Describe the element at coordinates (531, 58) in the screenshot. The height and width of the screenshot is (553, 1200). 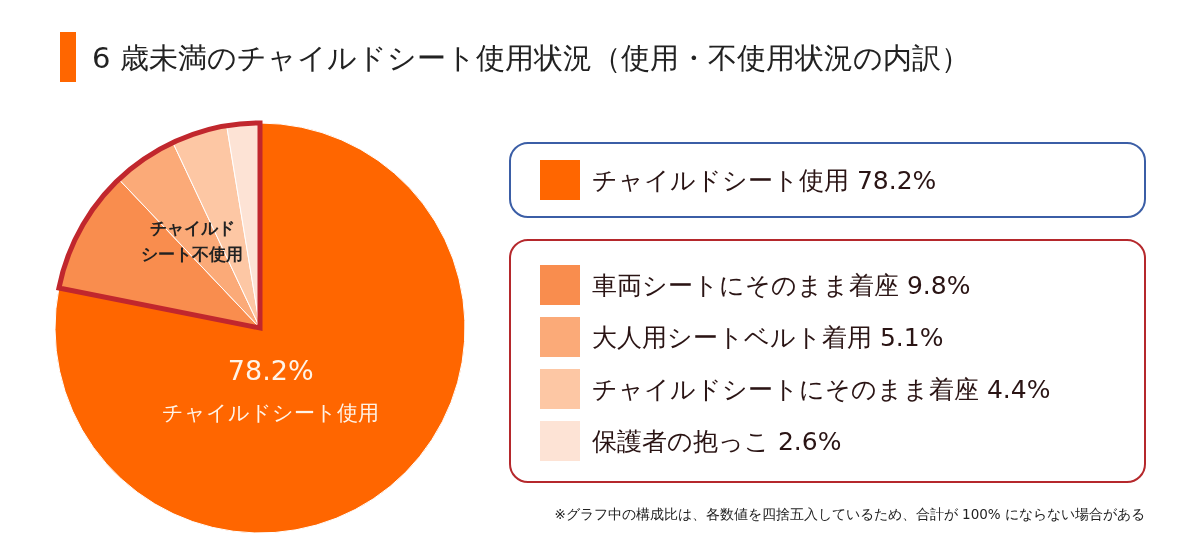
I see `chart-title: 6 歳未満のチャイルドシート使用状況（使用・不使用状況の内訳）` at that location.